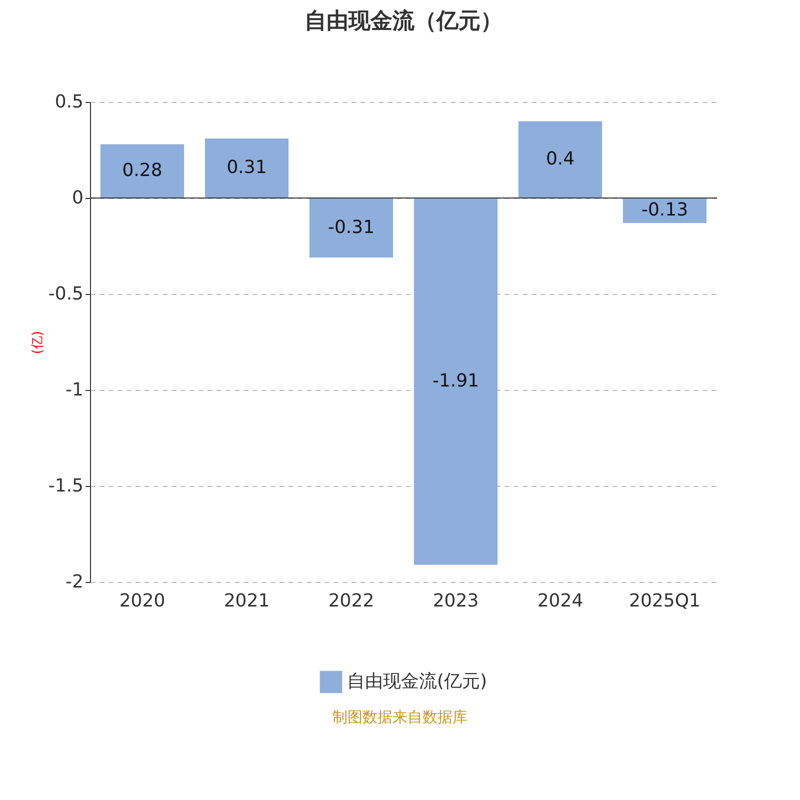 The width and height of the screenshot is (800, 800). I want to click on y-tick-label: -0.5, so click(66, 294).